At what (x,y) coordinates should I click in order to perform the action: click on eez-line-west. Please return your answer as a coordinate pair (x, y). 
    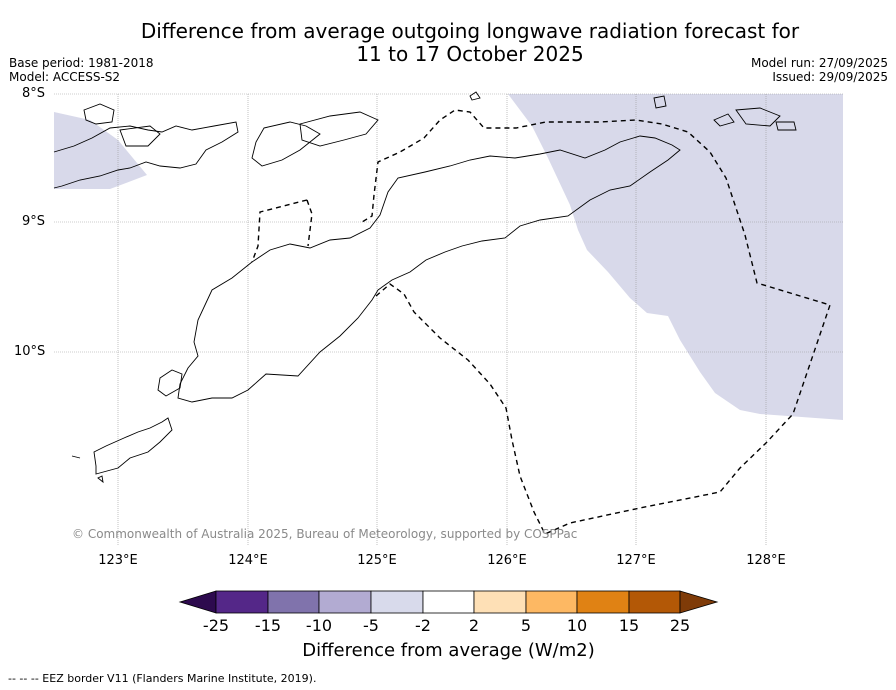
    Looking at the image, I should click on (282, 231).